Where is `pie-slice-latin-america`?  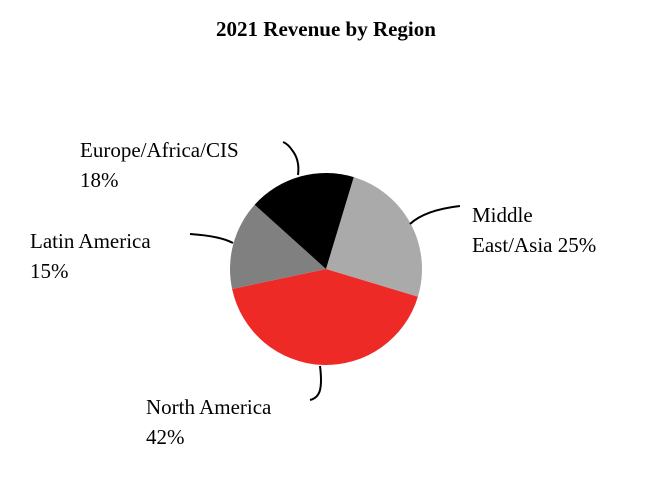 pie-slice-latin-america is located at coordinates (278, 246).